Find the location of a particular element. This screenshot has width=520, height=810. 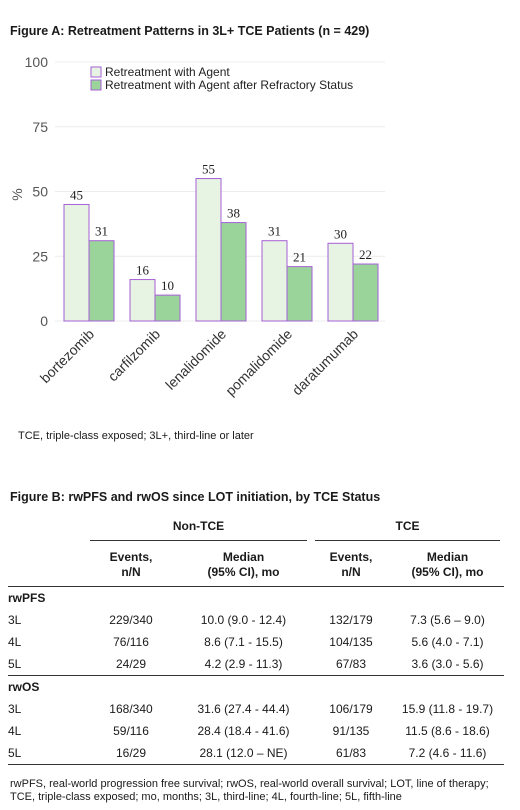

cell-tce-median: 3.6 (3.0 - 5.6) is located at coordinates (447, 664).